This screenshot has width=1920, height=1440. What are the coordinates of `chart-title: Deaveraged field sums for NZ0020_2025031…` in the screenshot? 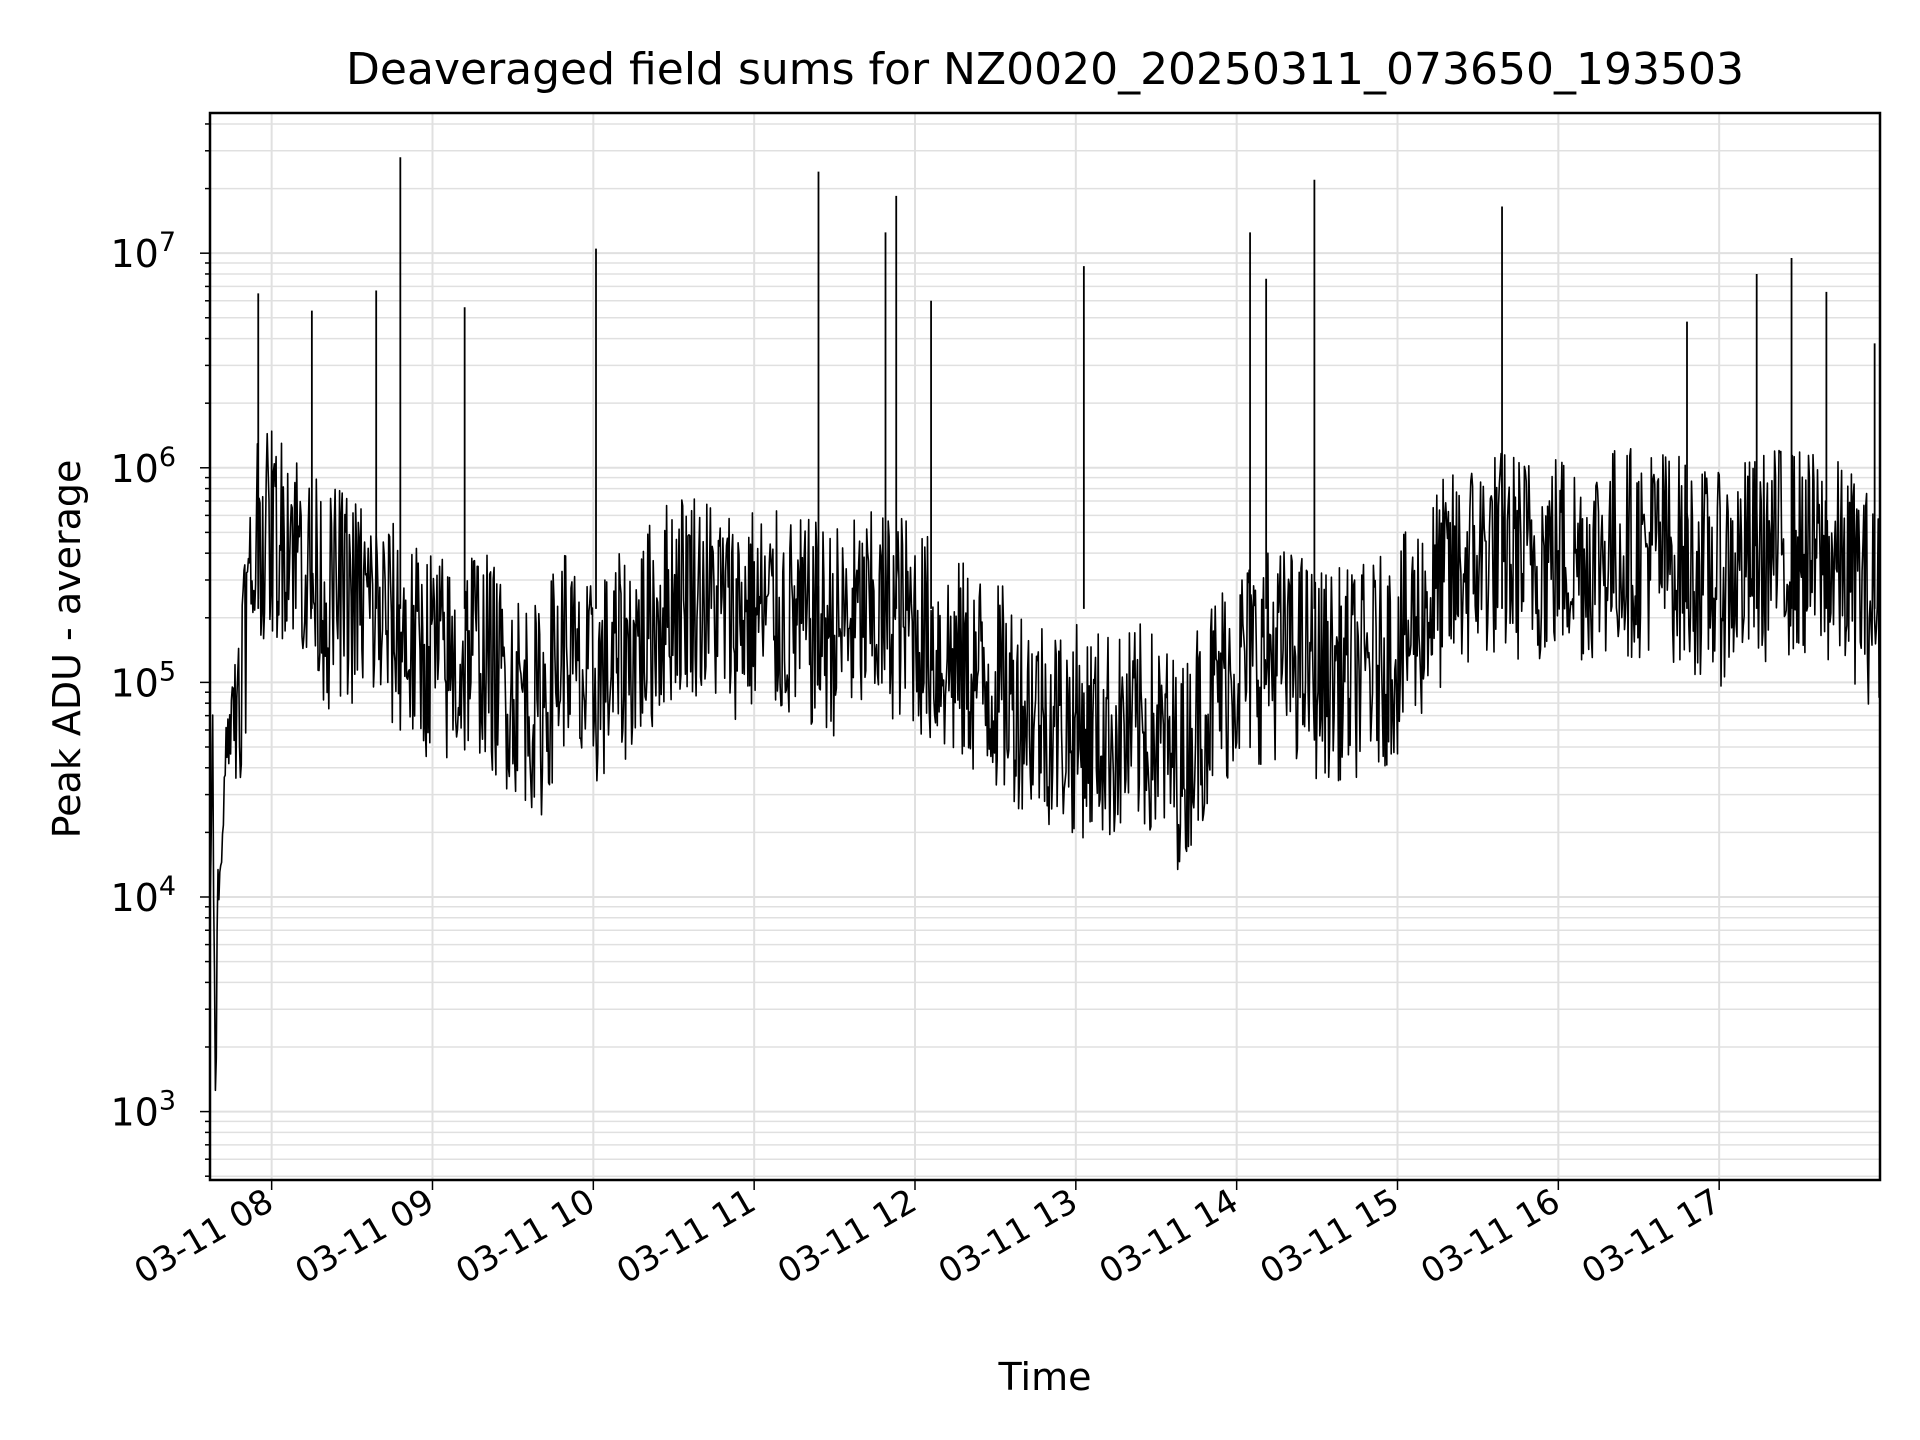 It's located at (1045, 69).